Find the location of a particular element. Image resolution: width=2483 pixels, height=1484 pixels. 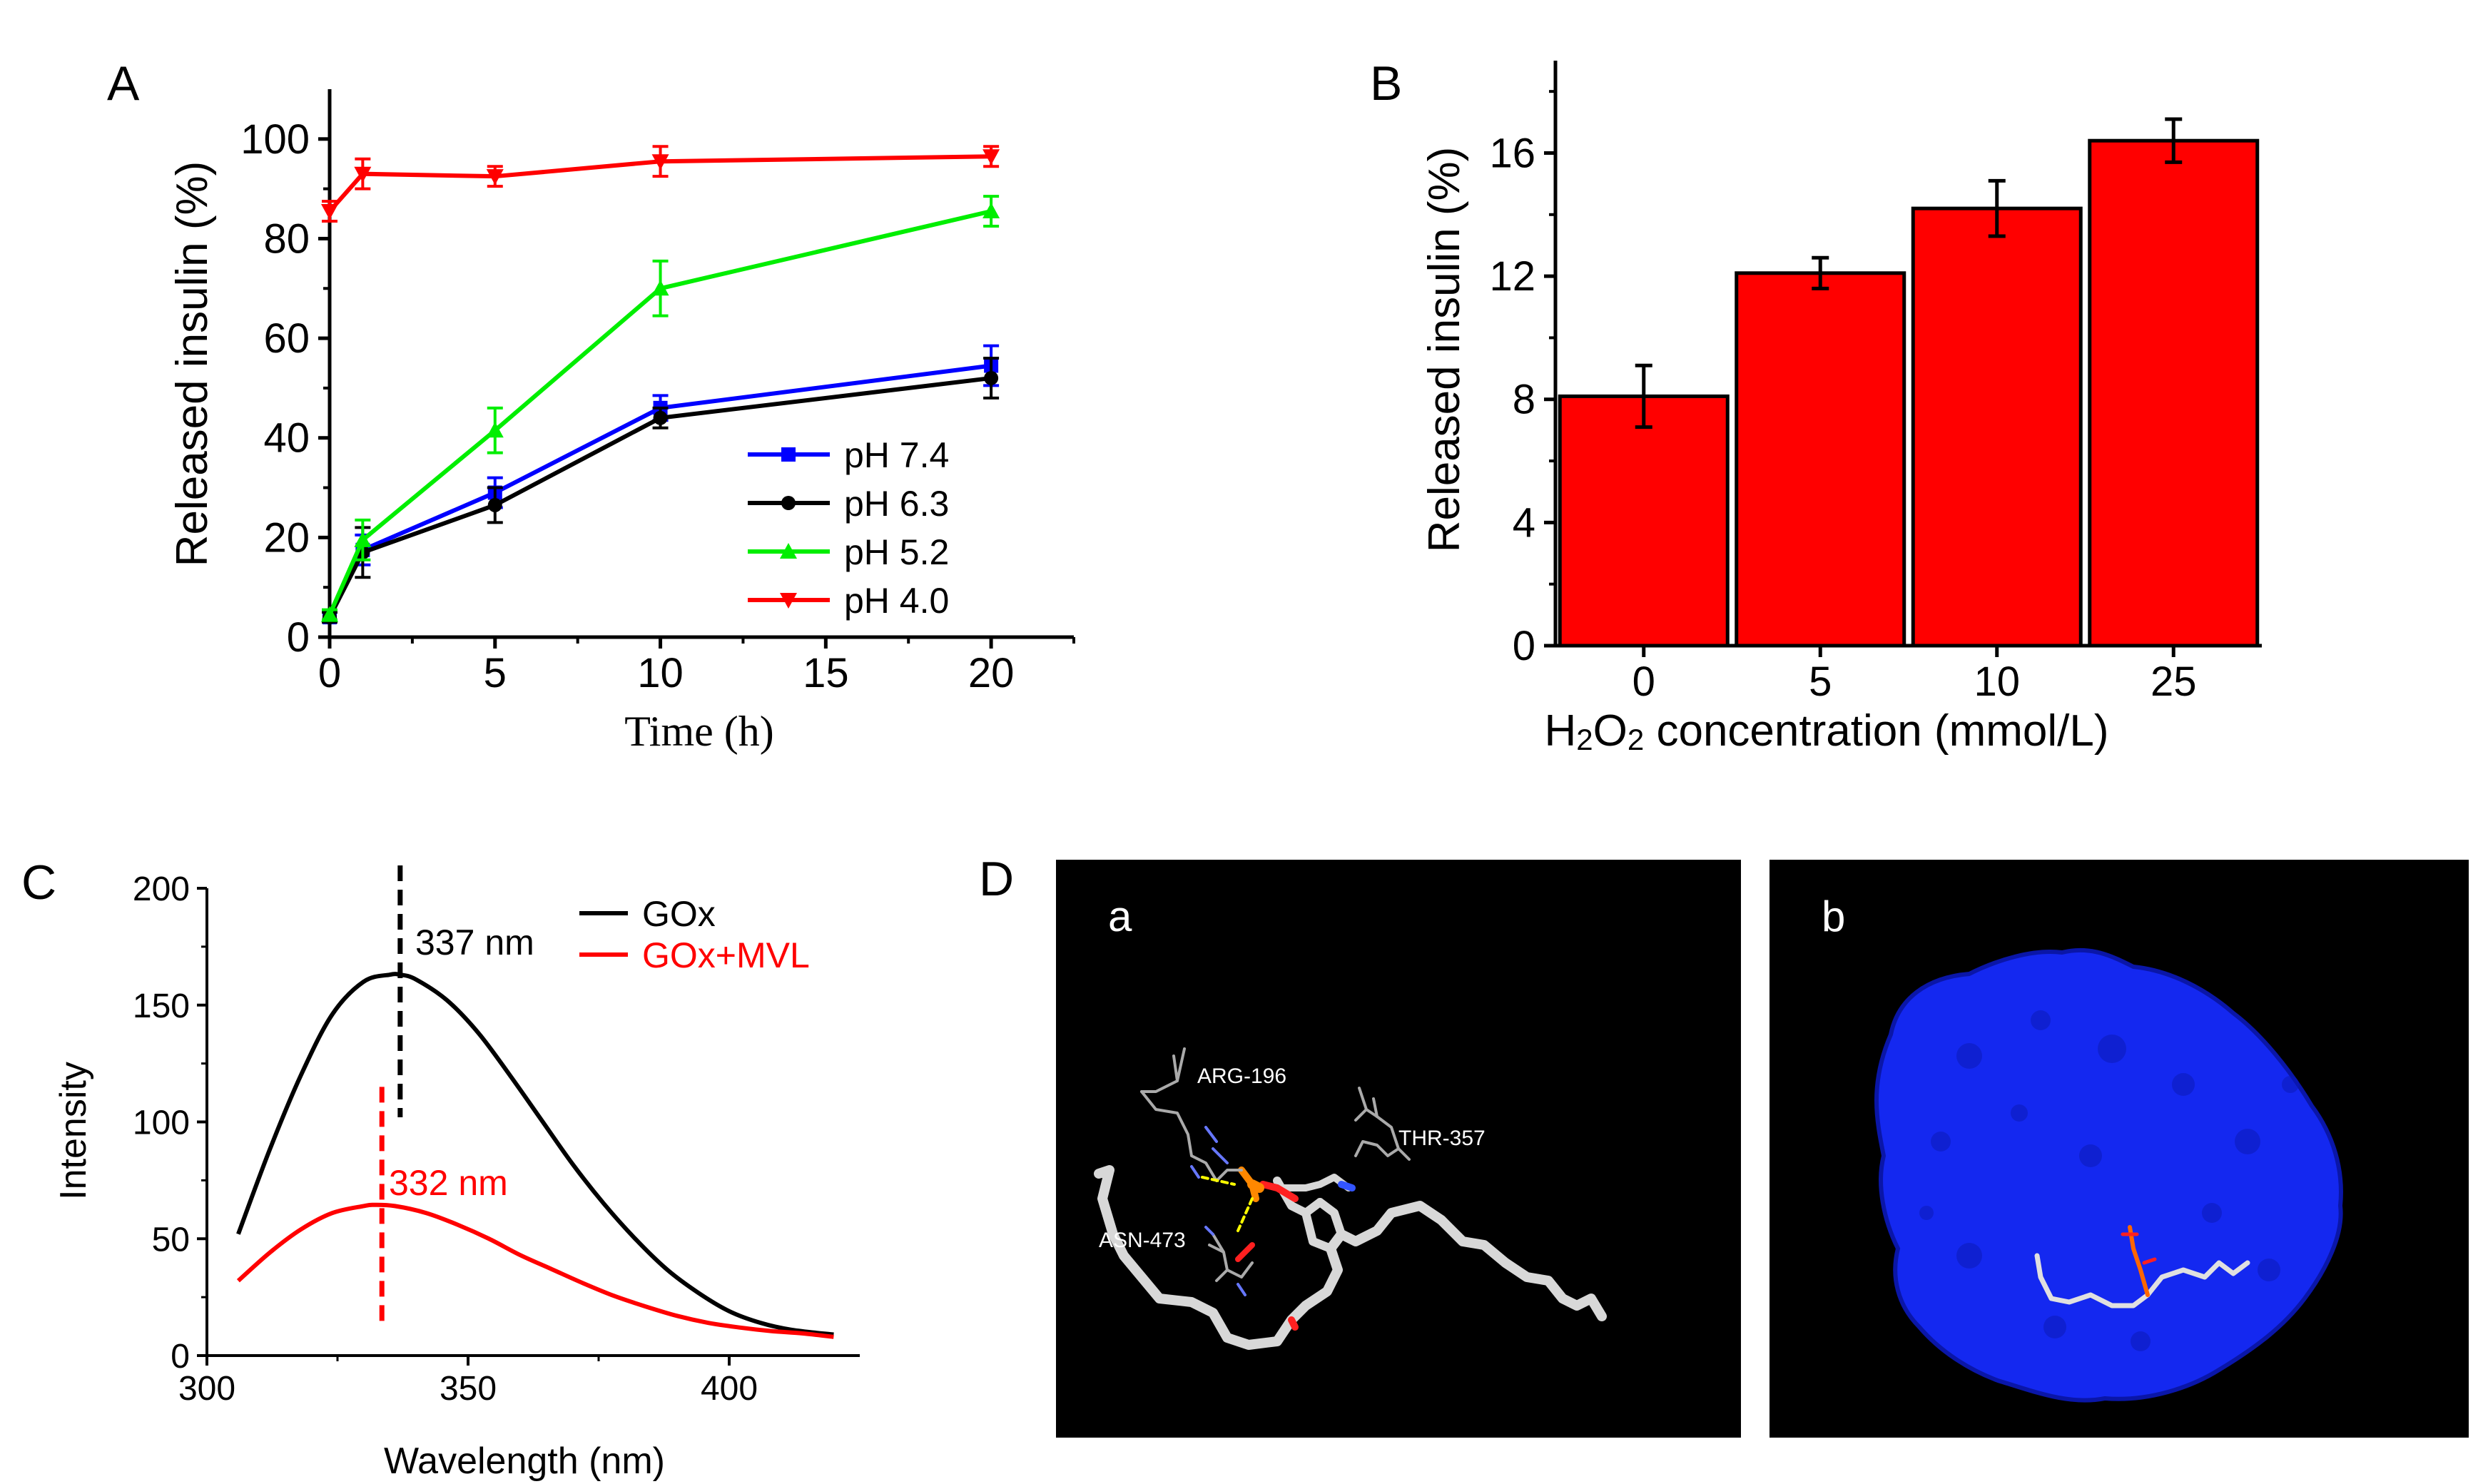

panel-b-ytick-label: 8 is located at coordinates (1524, 400).